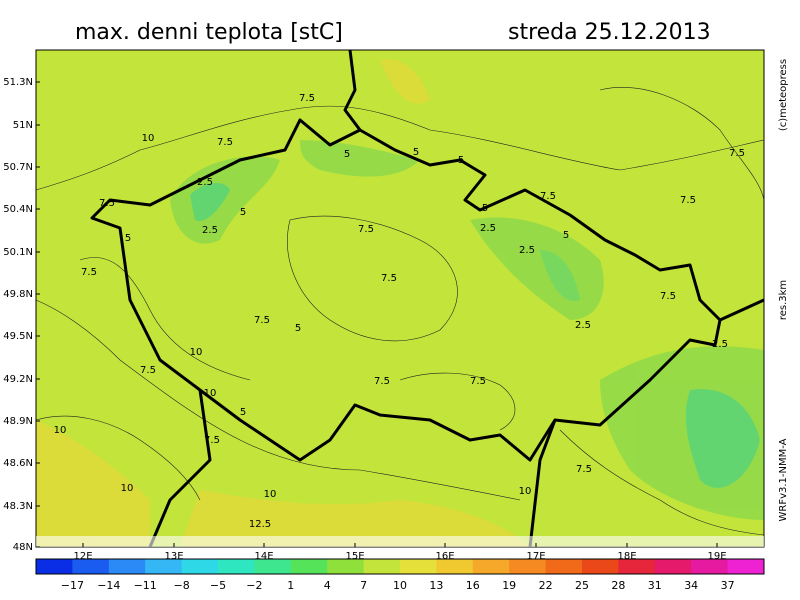 This screenshot has width=800, height=600. Describe the element at coordinates (582, 585) in the screenshot. I see `colorbar-label: 25` at that location.